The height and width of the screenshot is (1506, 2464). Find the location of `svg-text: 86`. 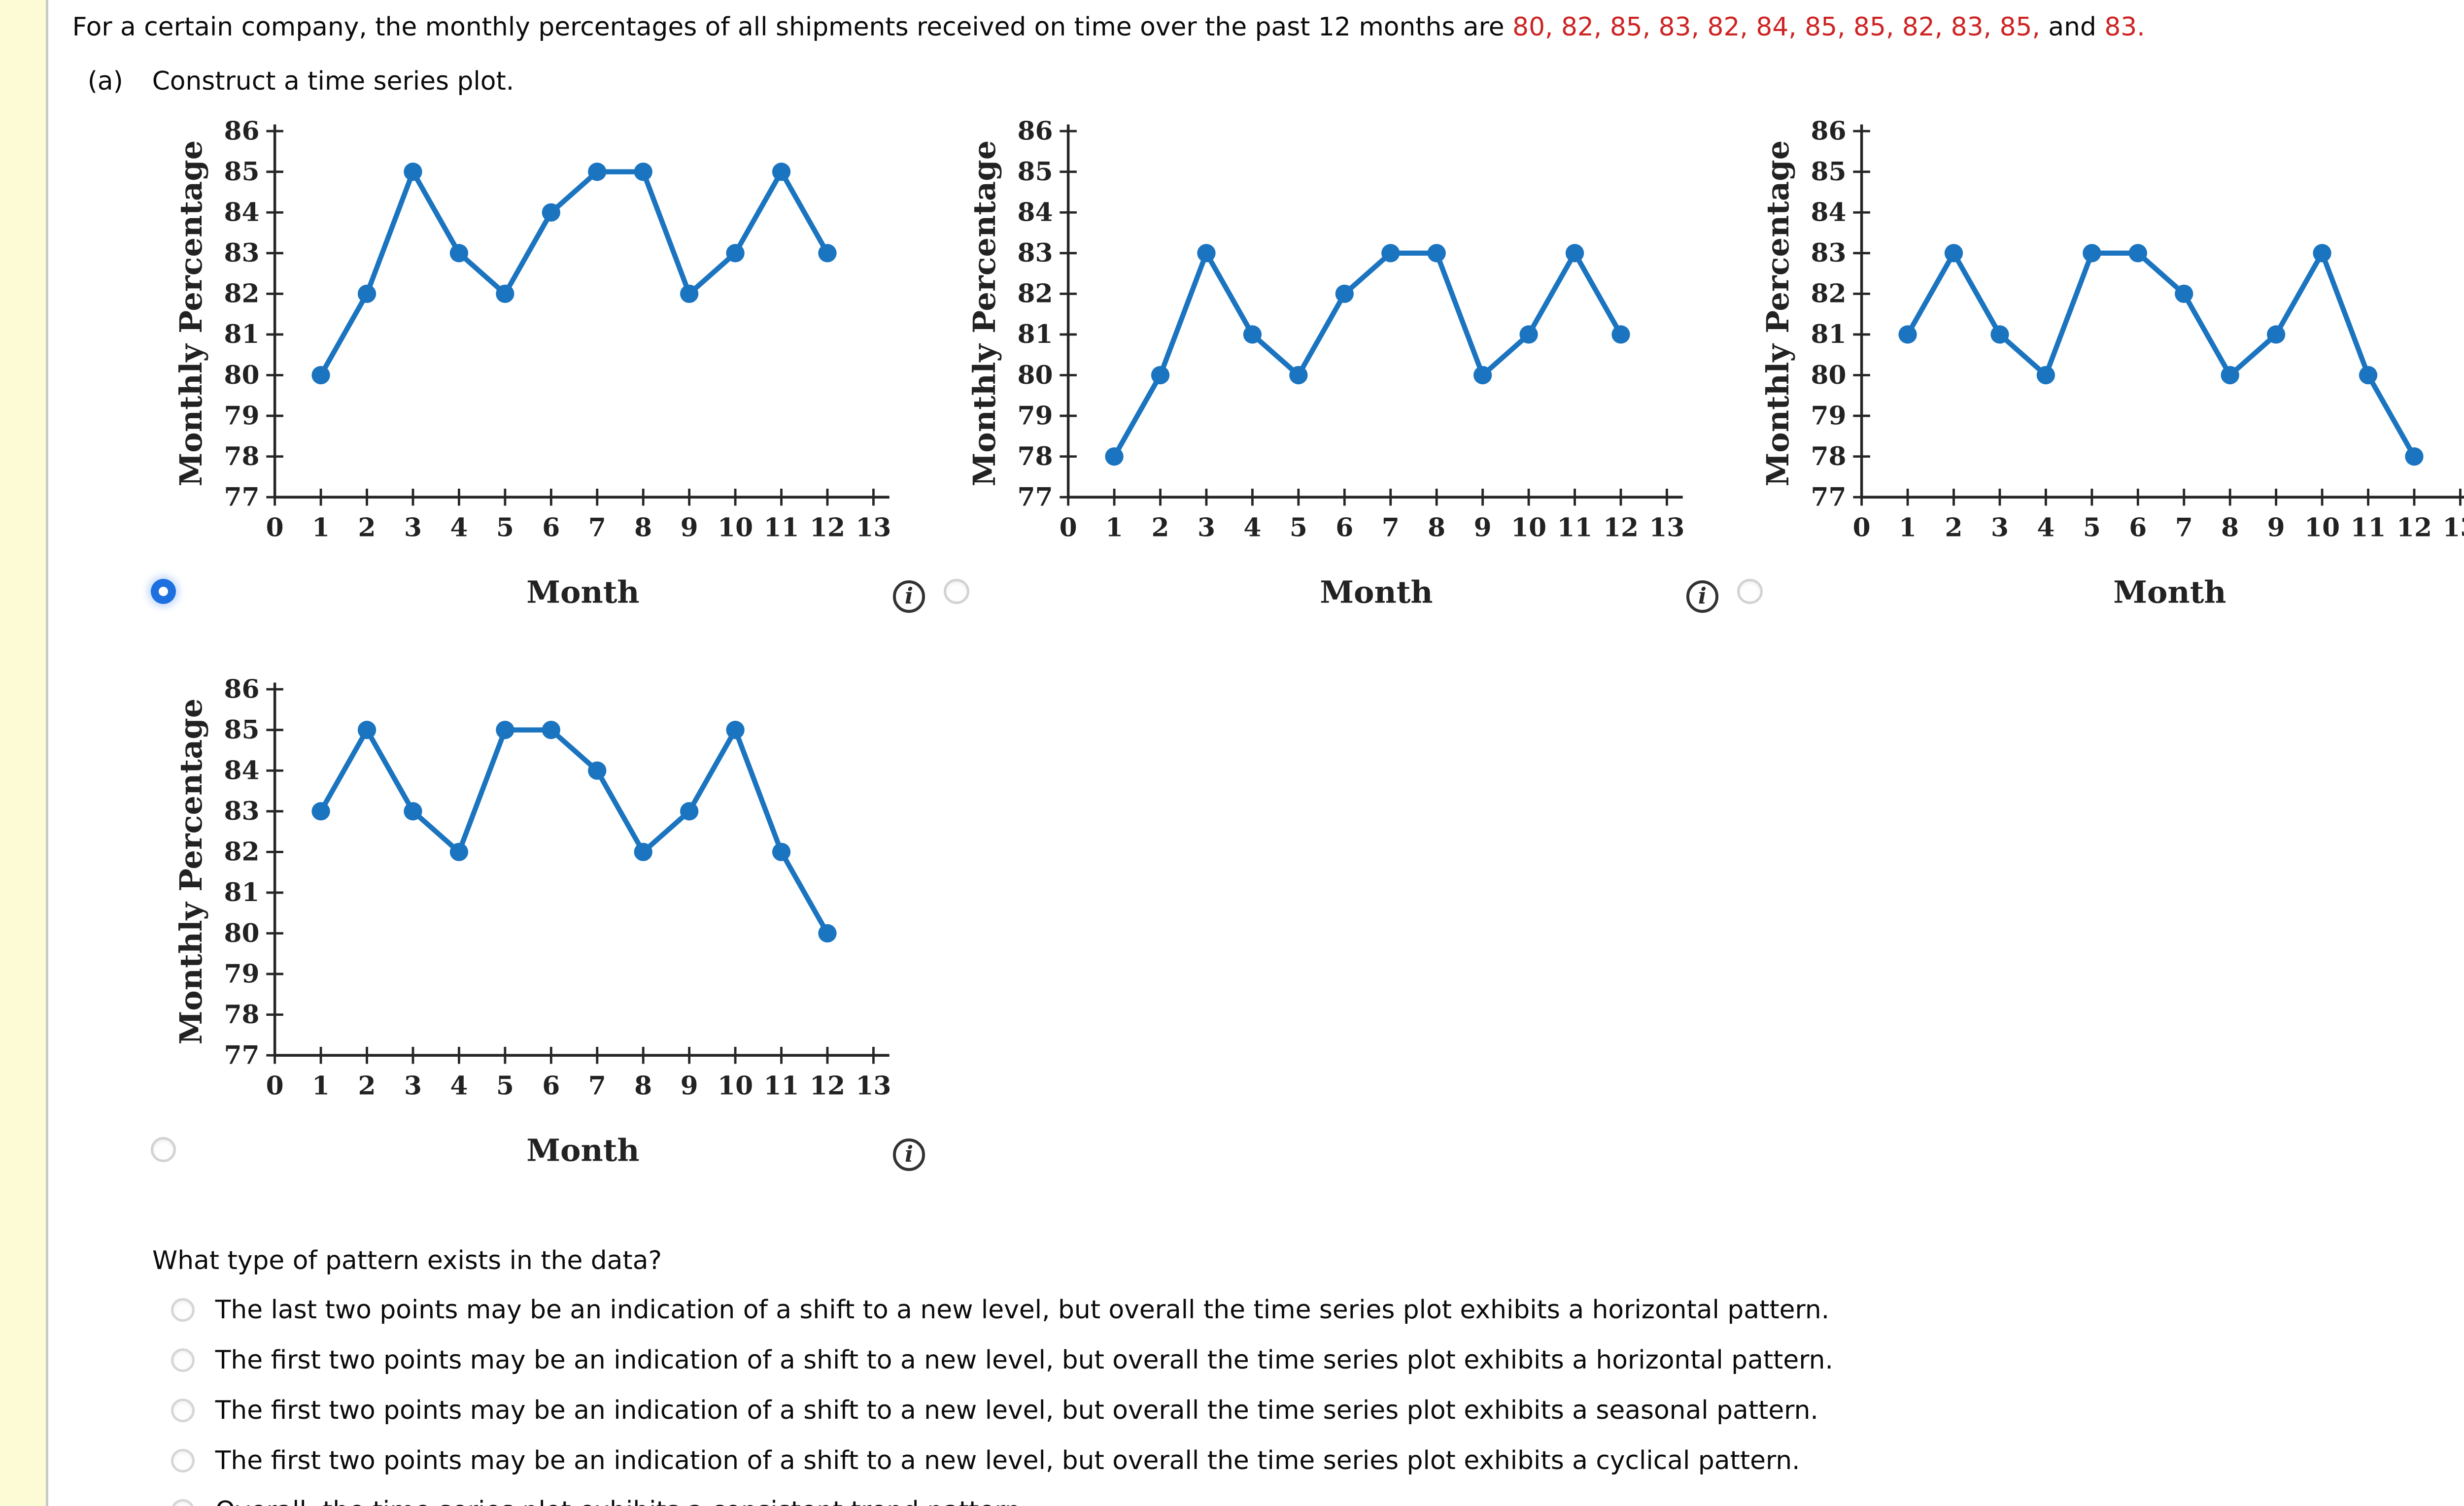

svg-text: 86 is located at coordinates (1828, 131).